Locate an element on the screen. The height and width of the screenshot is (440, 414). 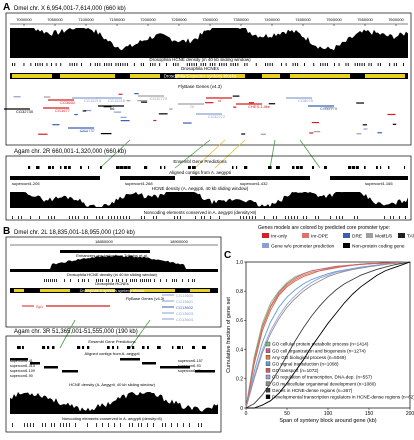
legend-label: Motif1/6 is located at coordinates (383, 237).